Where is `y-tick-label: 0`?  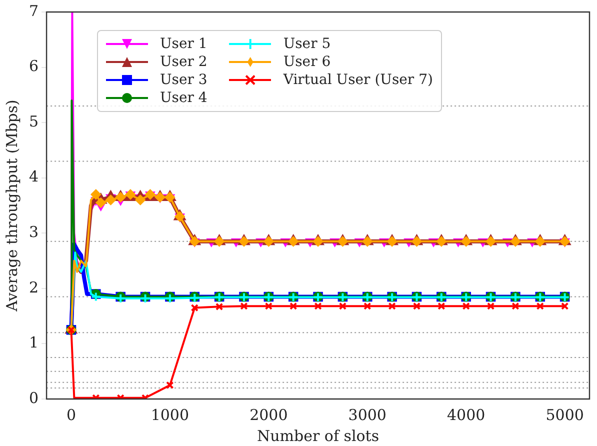 y-tick-label: 0 is located at coordinates (33, 397).